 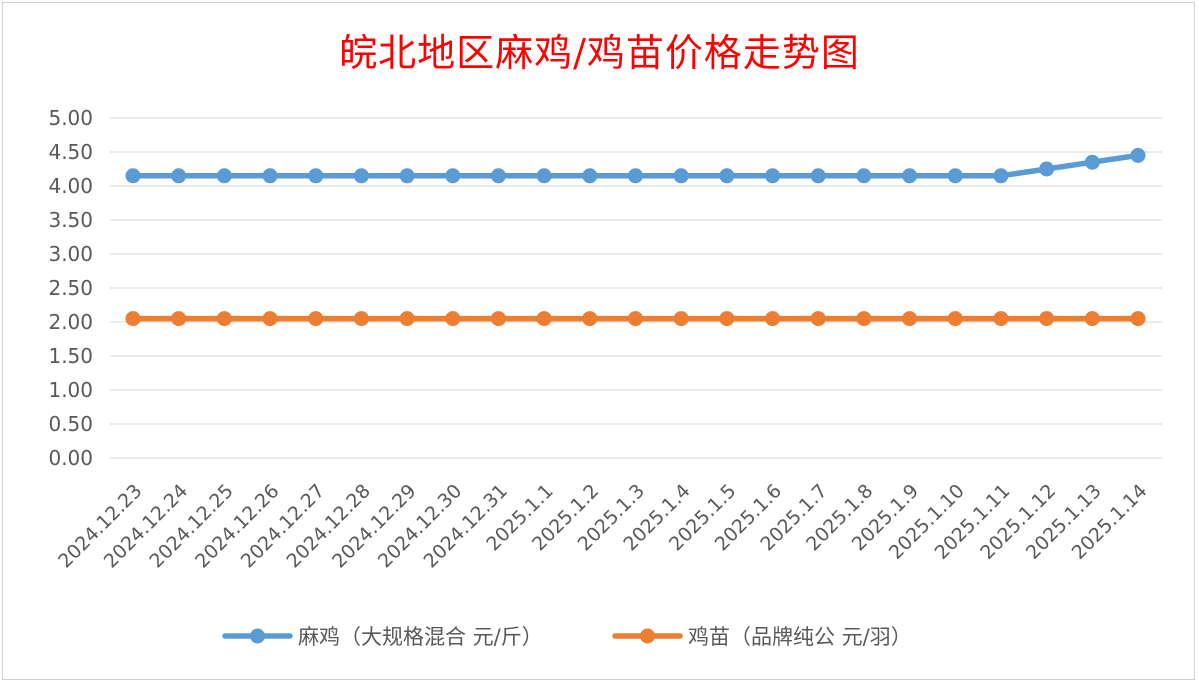 I want to click on y-tick-label: 2.50, so click(x=70, y=288).